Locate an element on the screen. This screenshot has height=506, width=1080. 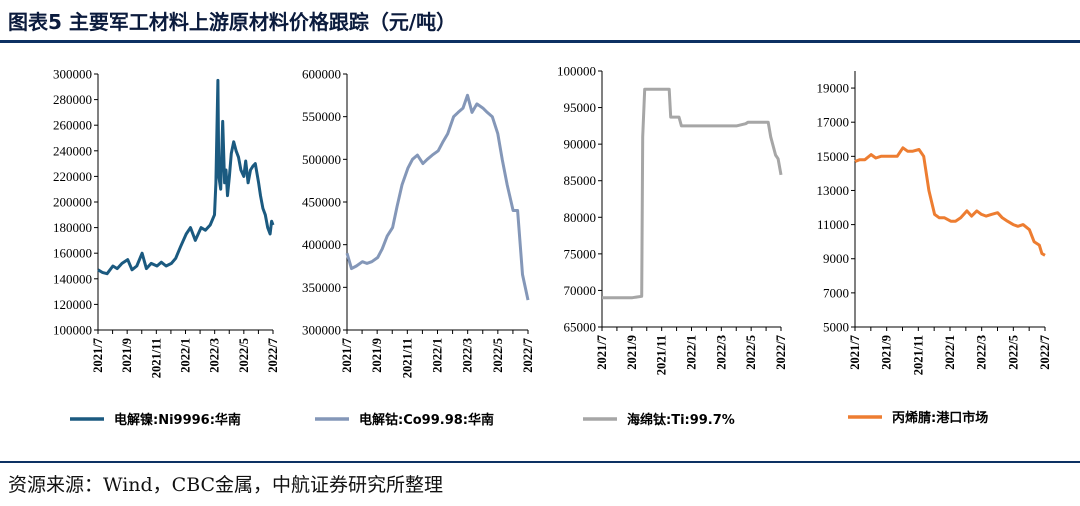
y-tick-label: 15000 is located at coordinates (833, 156).